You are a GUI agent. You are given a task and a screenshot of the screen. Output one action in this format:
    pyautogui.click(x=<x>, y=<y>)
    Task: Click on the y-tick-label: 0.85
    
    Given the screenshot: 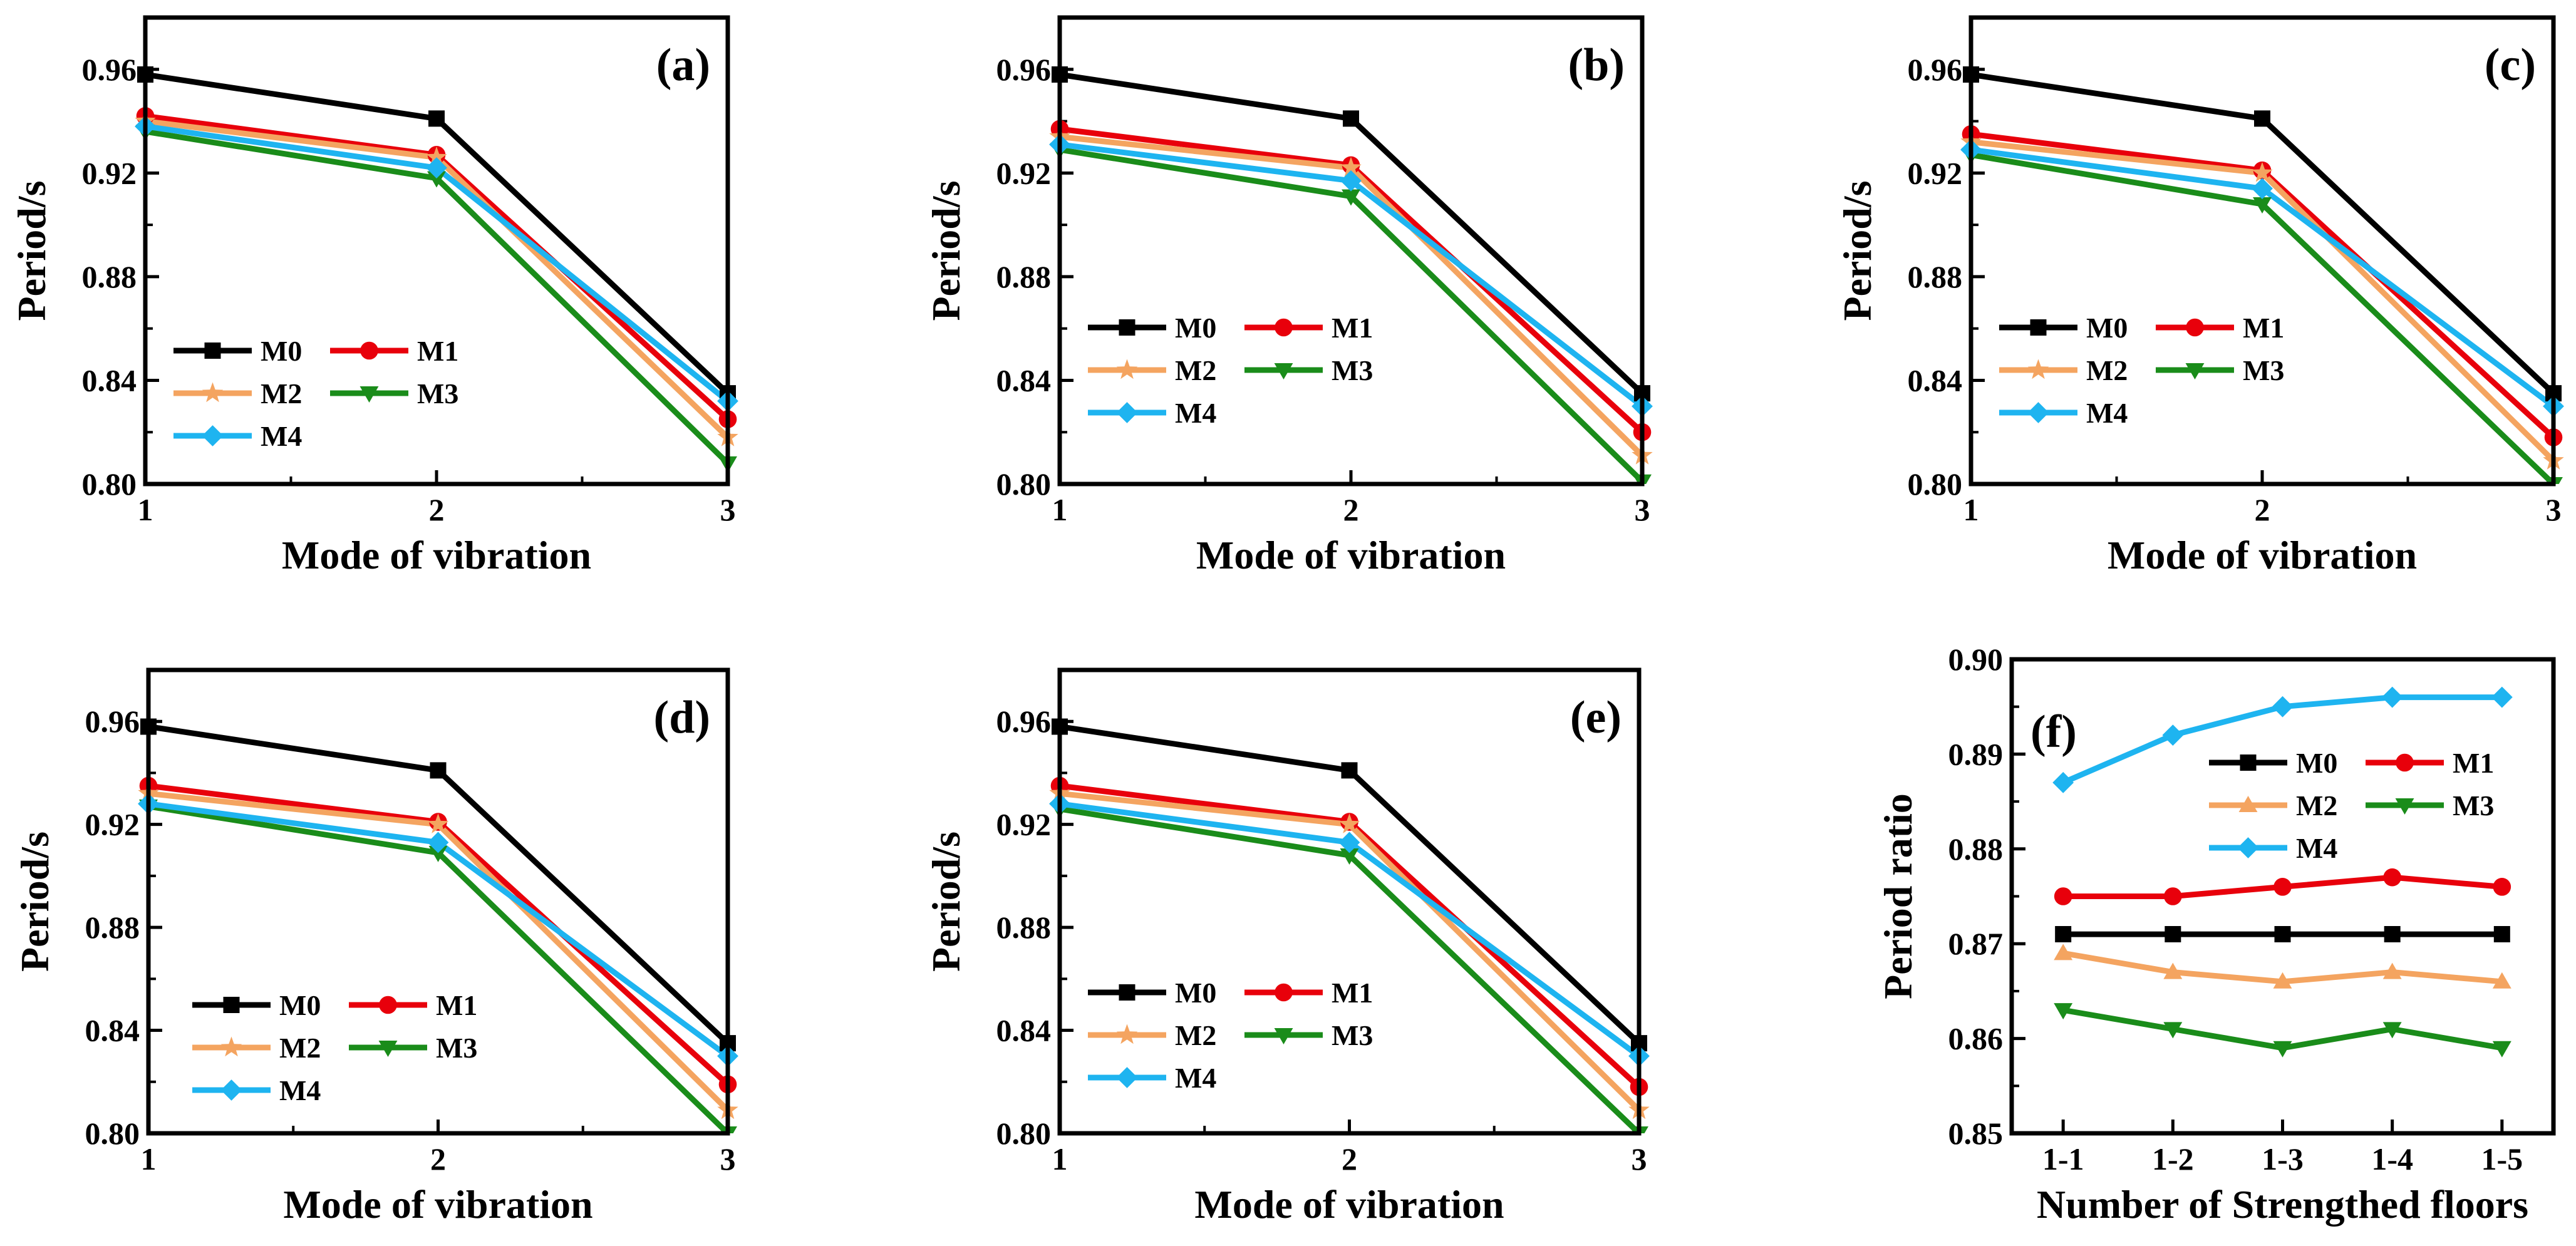 What is the action you would take?
    pyautogui.click(x=1976, y=1133)
    